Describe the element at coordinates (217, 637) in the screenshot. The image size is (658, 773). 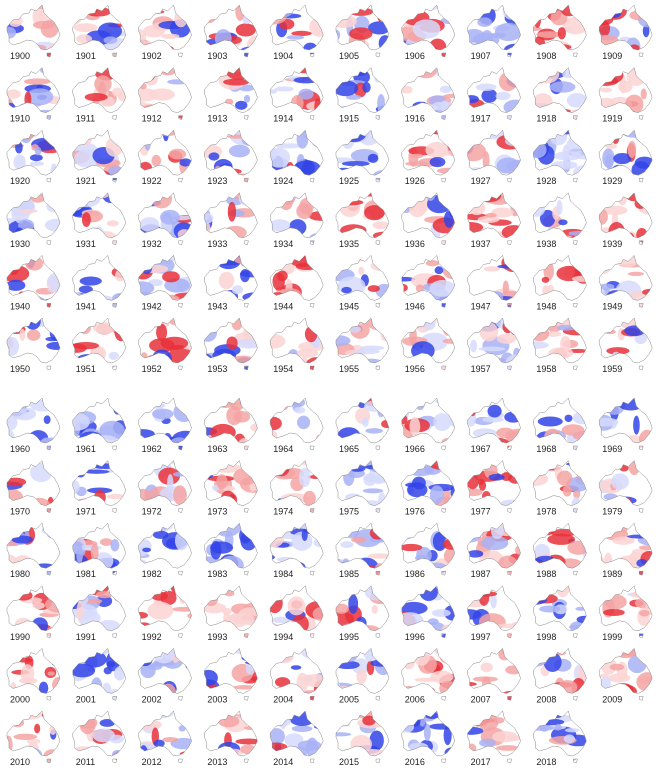
I see `year-label: 1993` at that location.